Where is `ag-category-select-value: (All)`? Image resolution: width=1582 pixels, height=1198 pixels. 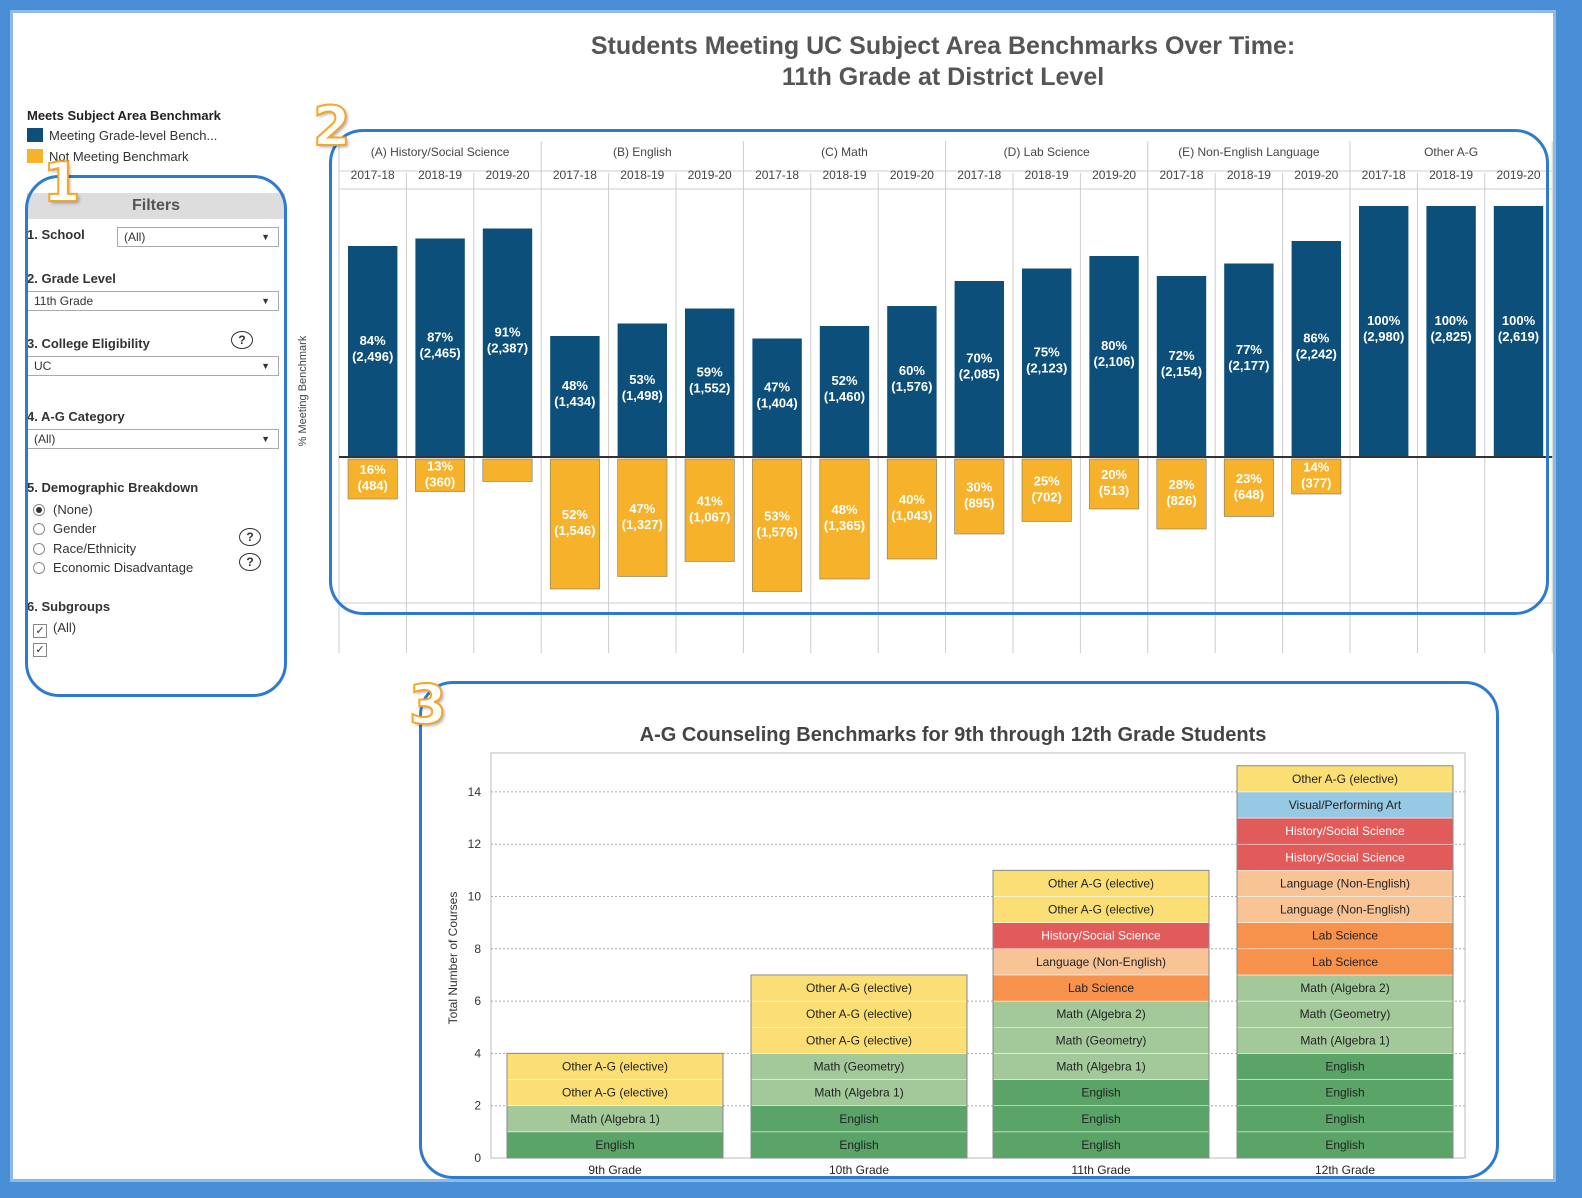 ag-category-select-value: (All) is located at coordinates (45, 439).